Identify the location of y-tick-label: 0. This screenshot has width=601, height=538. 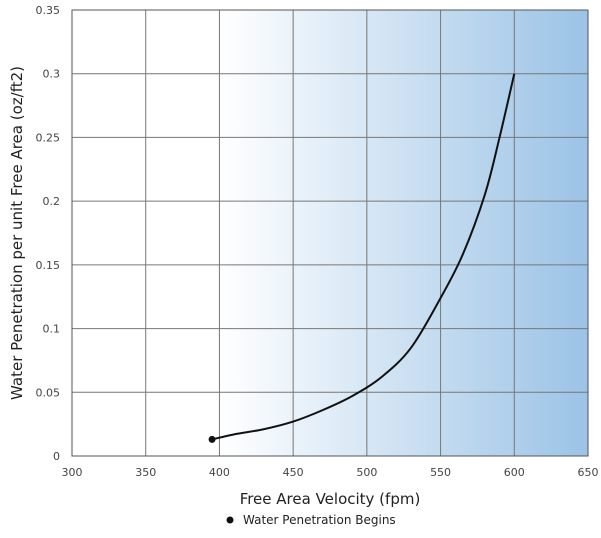
(56, 456).